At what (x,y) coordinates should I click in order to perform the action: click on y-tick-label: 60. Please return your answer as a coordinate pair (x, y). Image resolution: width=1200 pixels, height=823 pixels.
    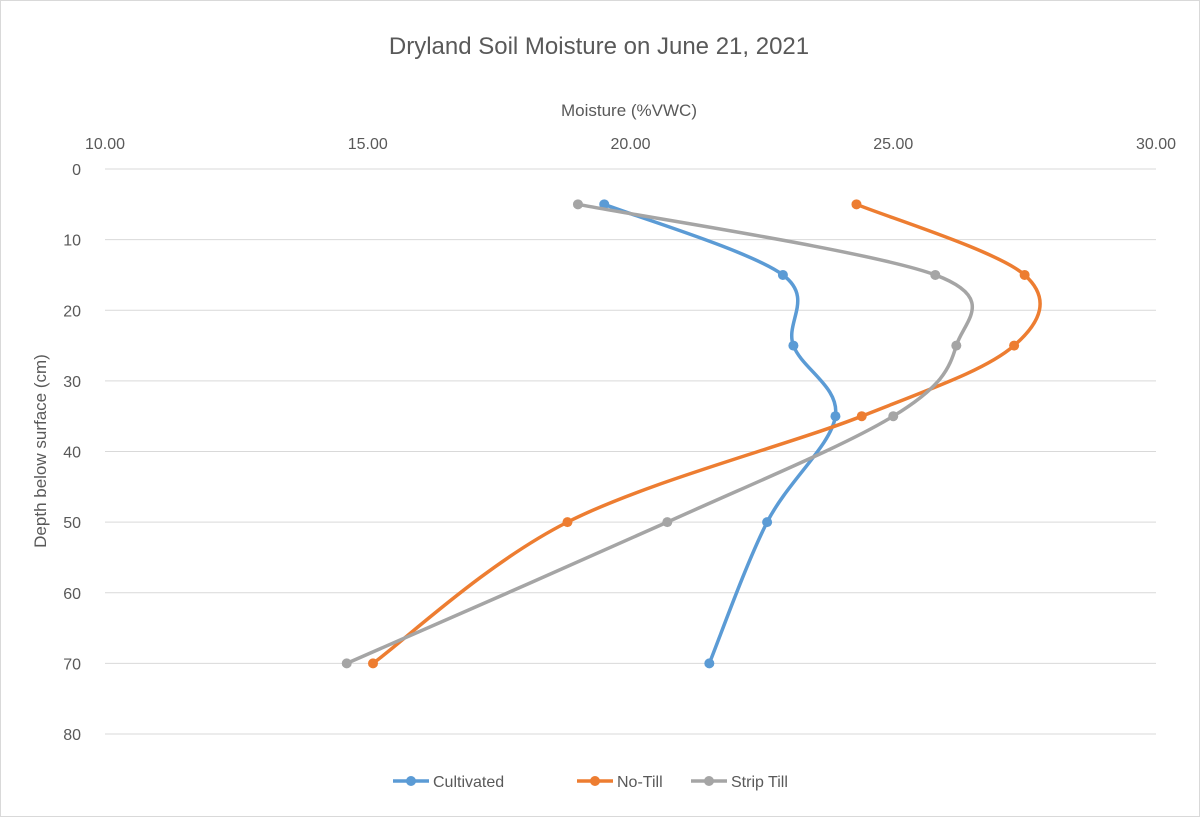
    Looking at the image, I should click on (72, 594).